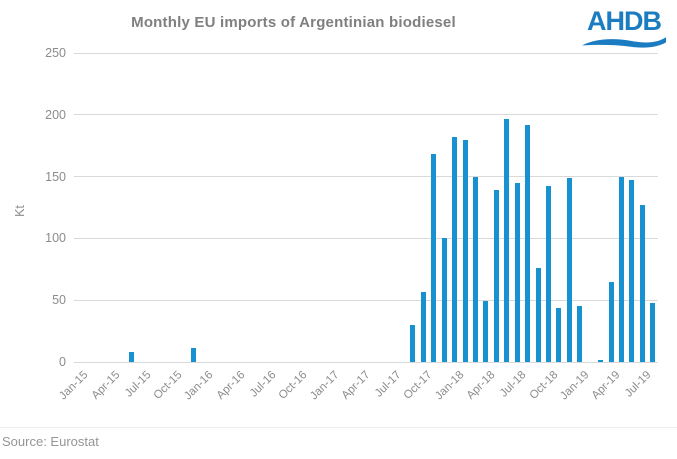 This screenshot has height=459, width=677. What do you see at coordinates (513, 384) in the screenshot?
I see `x-tick-label-Jul-18: Jul-18` at bounding box center [513, 384].